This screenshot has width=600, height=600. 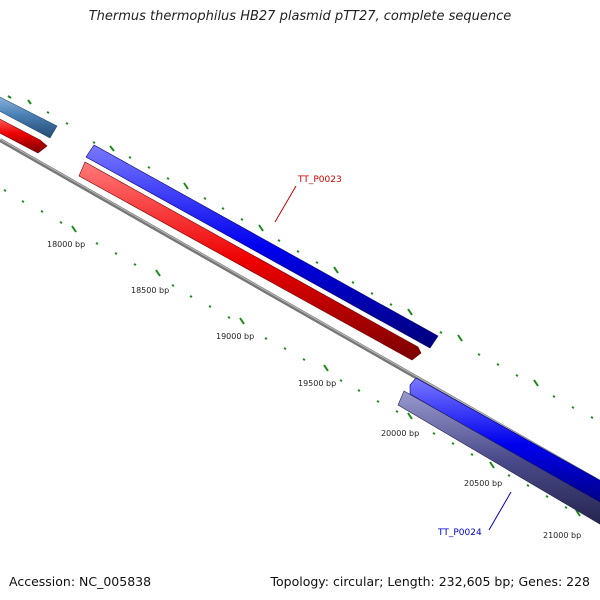 What do you see at coordinates (319, 180) in the screenshot?
I see `gene-label-p0023: TT_P0023` at bounding box center [319, 180].